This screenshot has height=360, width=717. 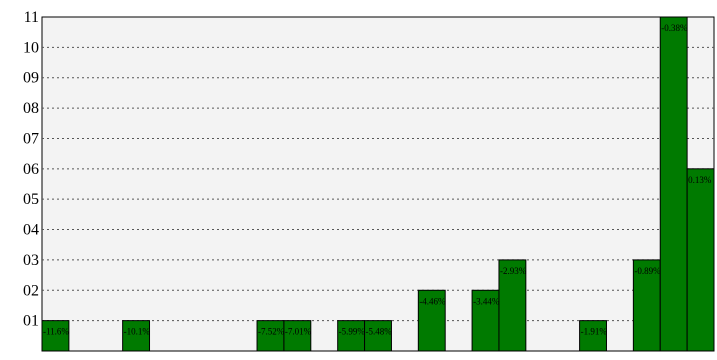 What do you see at coordinates (31, 260) in the screenshot?
I see `y-tick-label: 03` at bounding box center [31, 260].